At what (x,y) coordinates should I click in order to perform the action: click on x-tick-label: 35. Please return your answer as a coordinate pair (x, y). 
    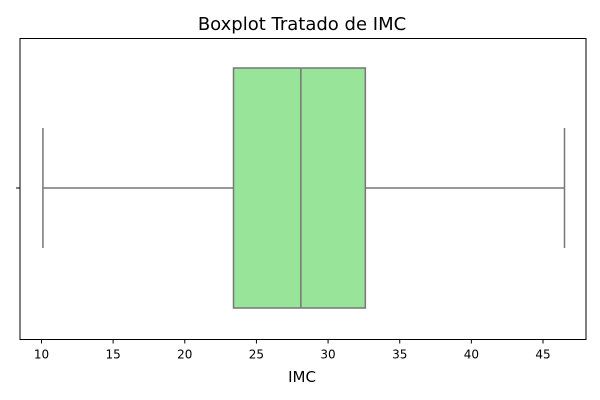
    Looking at the image, I should click on (399, 355).